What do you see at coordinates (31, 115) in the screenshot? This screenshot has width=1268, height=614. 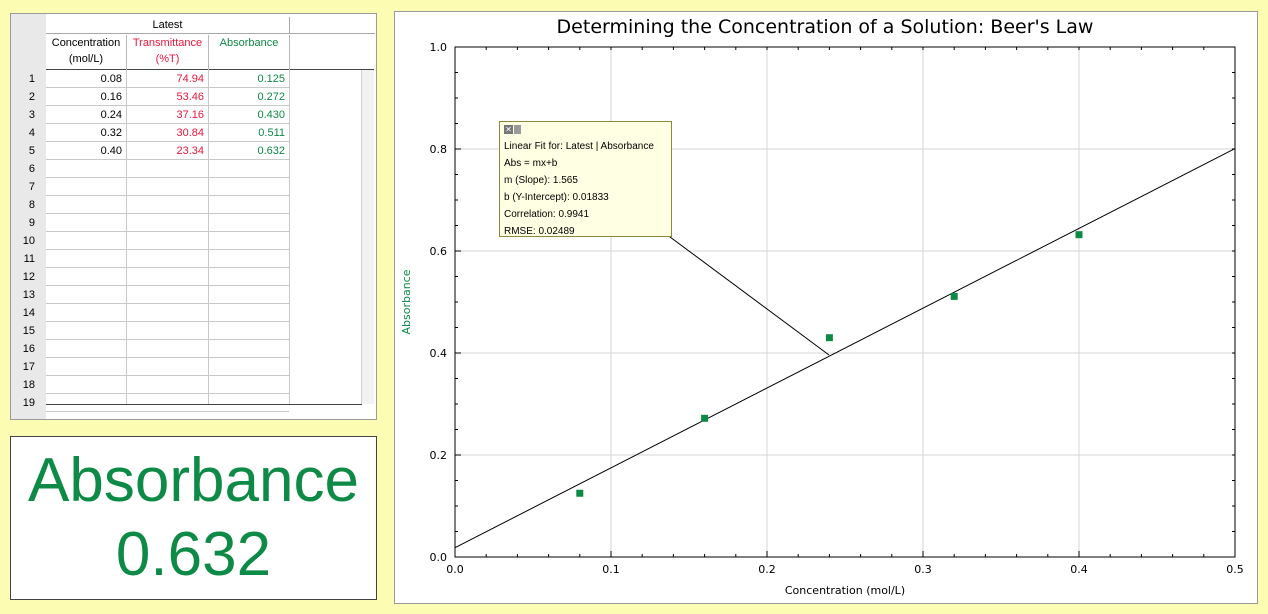 I see `row-number: 3` at bounding box center [31, 115].